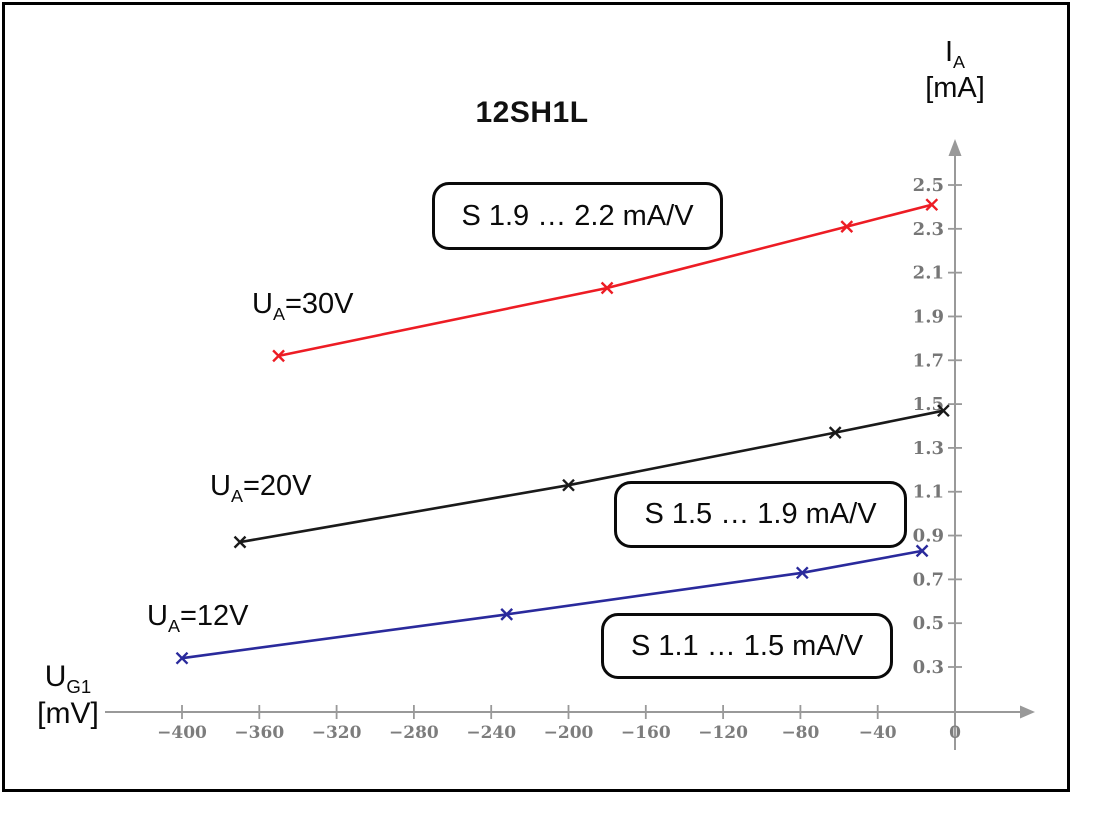 This screenshot has width=1098, height=829. Describe the element at coordinates (532, 112) in the screenshot. I see `chart-title: 12SH1L` at that location.